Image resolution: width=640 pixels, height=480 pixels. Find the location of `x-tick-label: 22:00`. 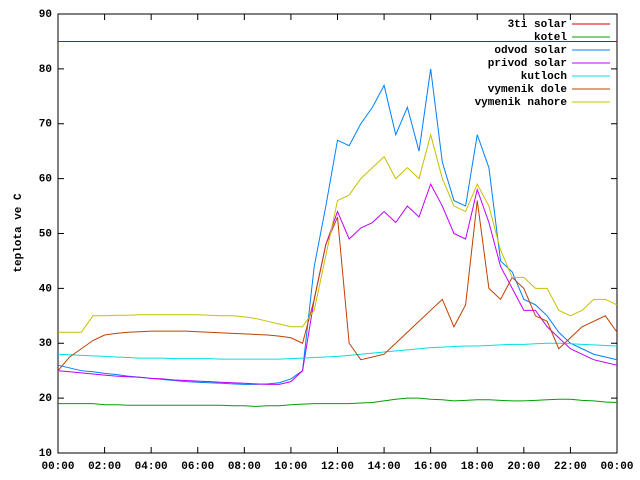

x-tick-label: 22:00 is located at coordinates (570, 467).